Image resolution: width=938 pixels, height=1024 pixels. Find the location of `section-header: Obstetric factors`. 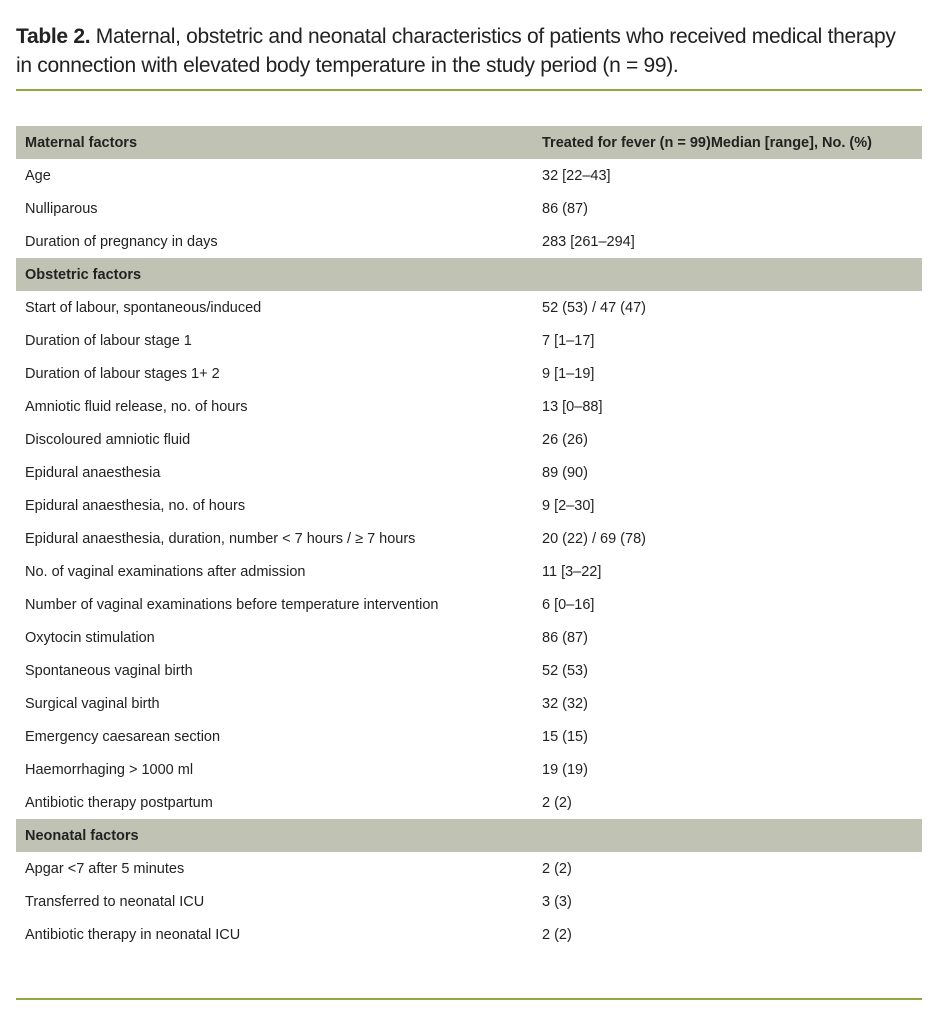

section-header: Obstetric factors is located at coordinates (469, 274).